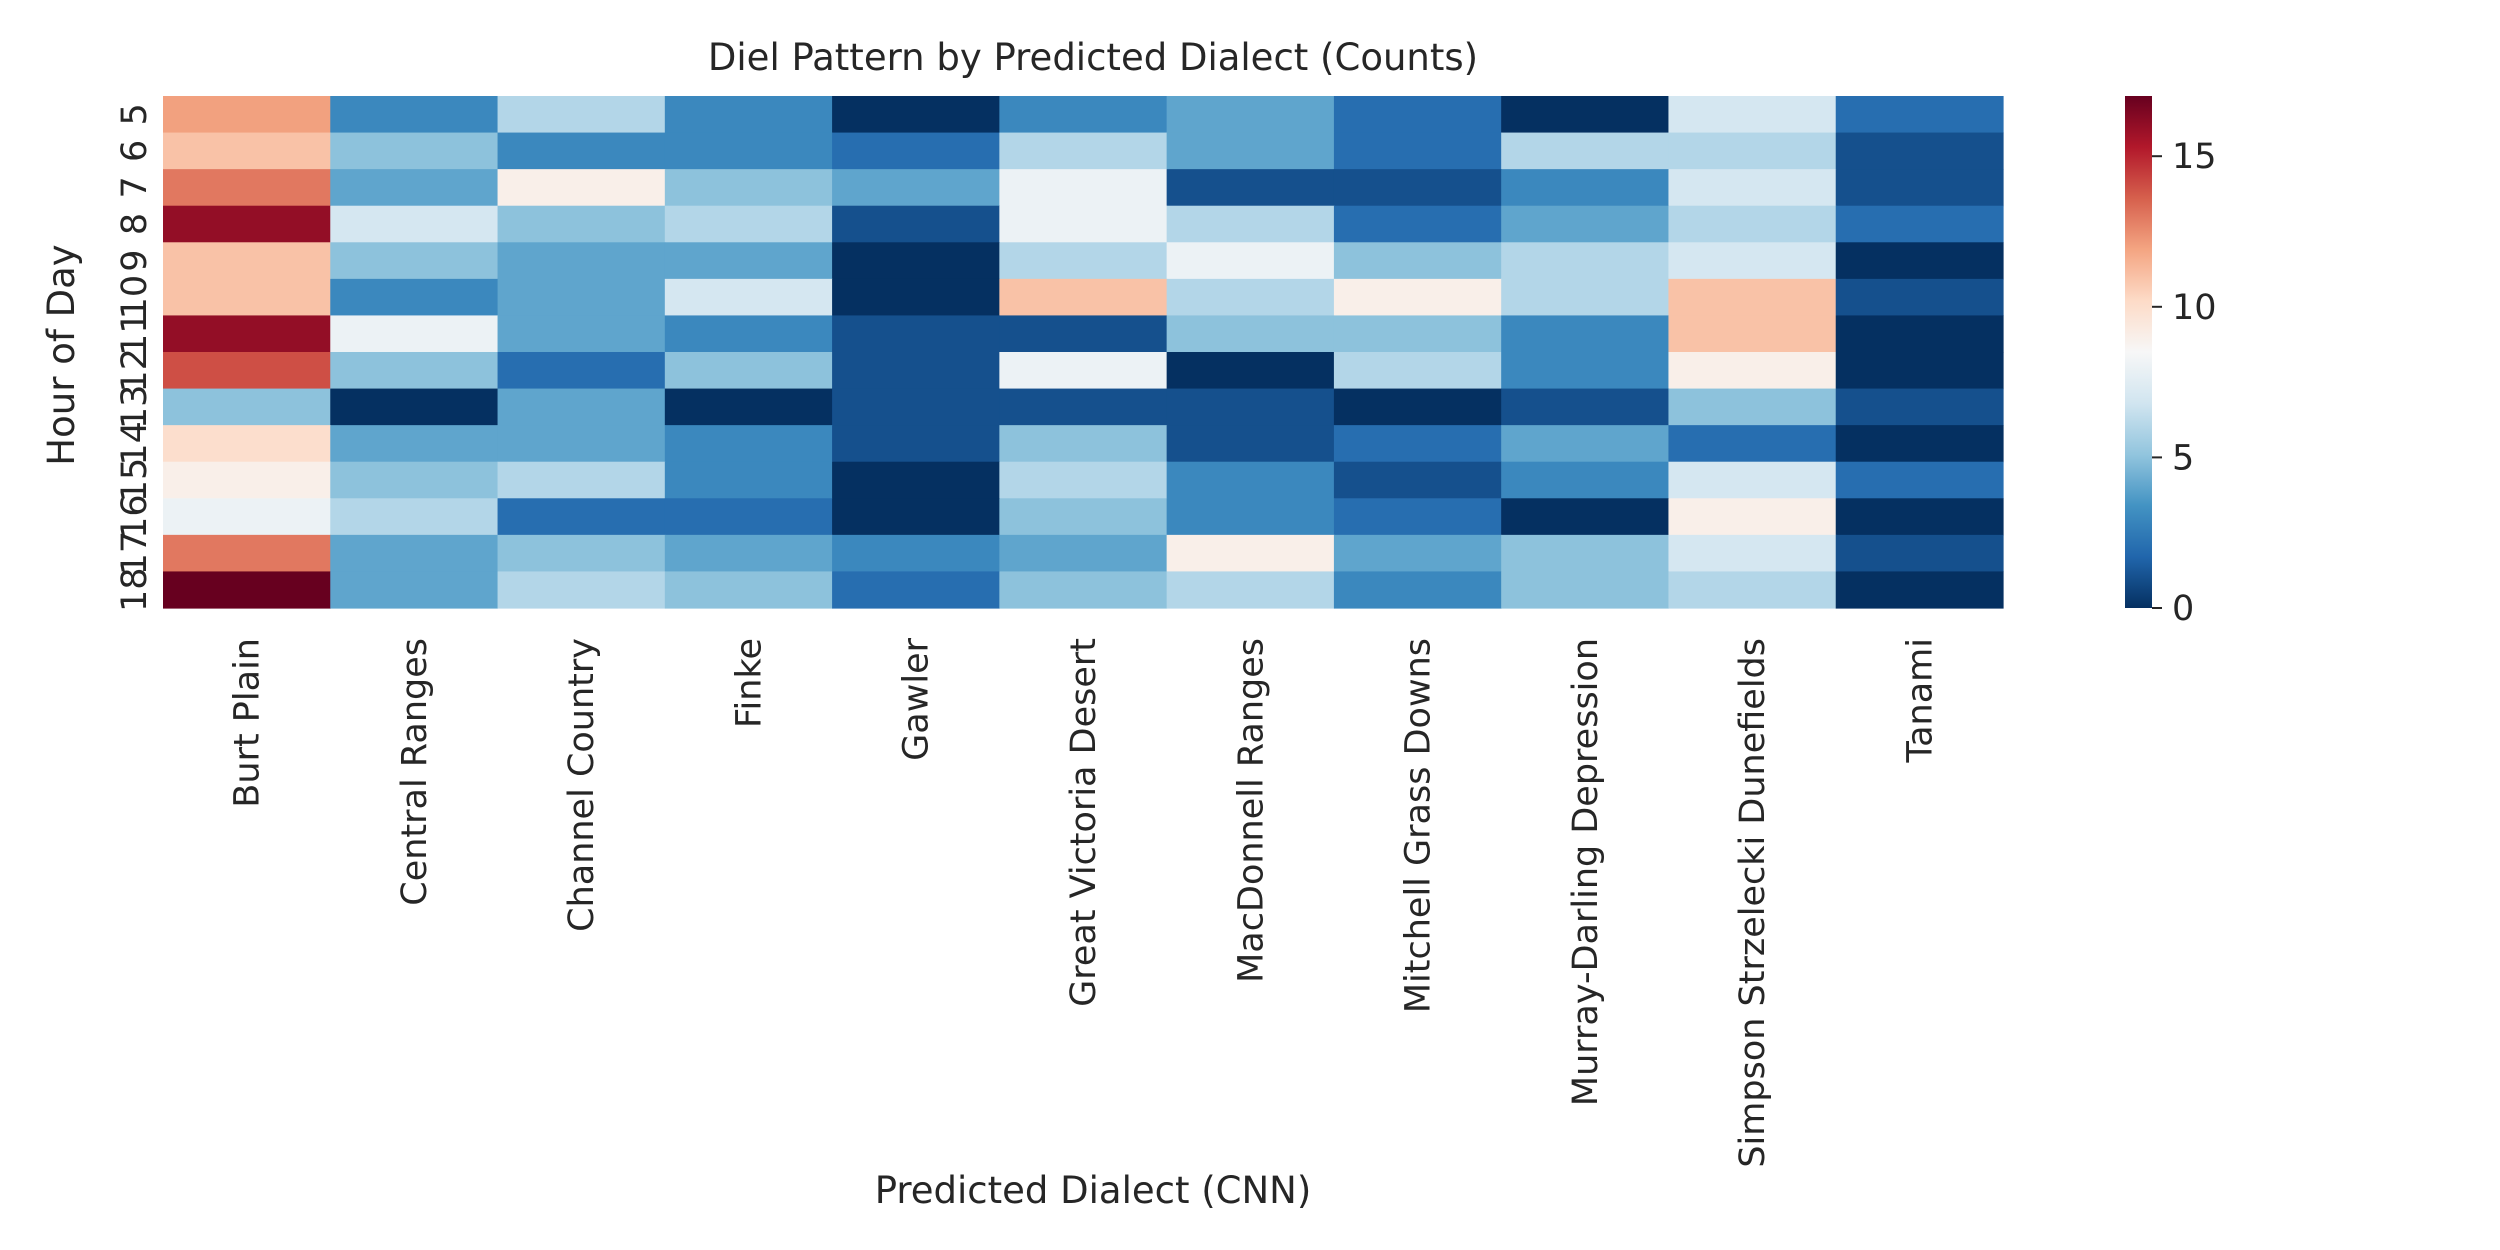  What do you see at coordinates (1251, 810) in the screenshot?
I see `x-tick-label: MacDonnell Ranges` at bounding box center [1251, 810].